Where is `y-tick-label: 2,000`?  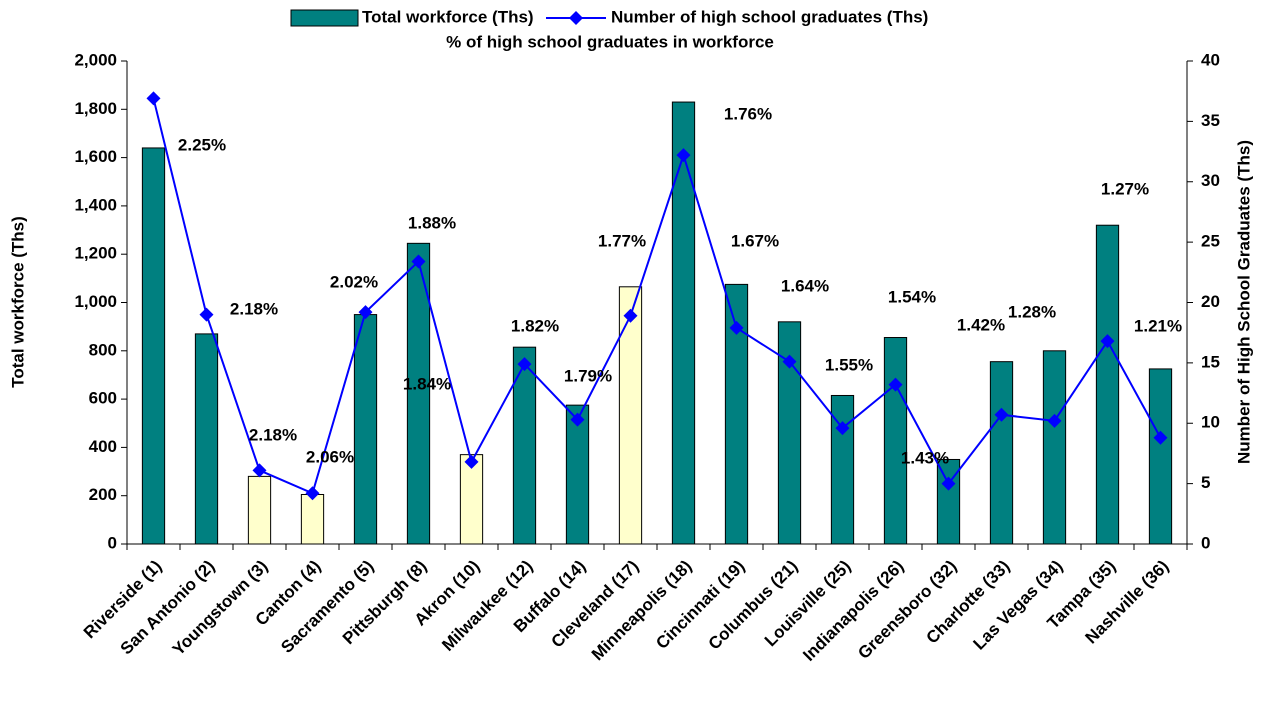
y-tick-label: 2,000 is located at coordinates (95, 59).